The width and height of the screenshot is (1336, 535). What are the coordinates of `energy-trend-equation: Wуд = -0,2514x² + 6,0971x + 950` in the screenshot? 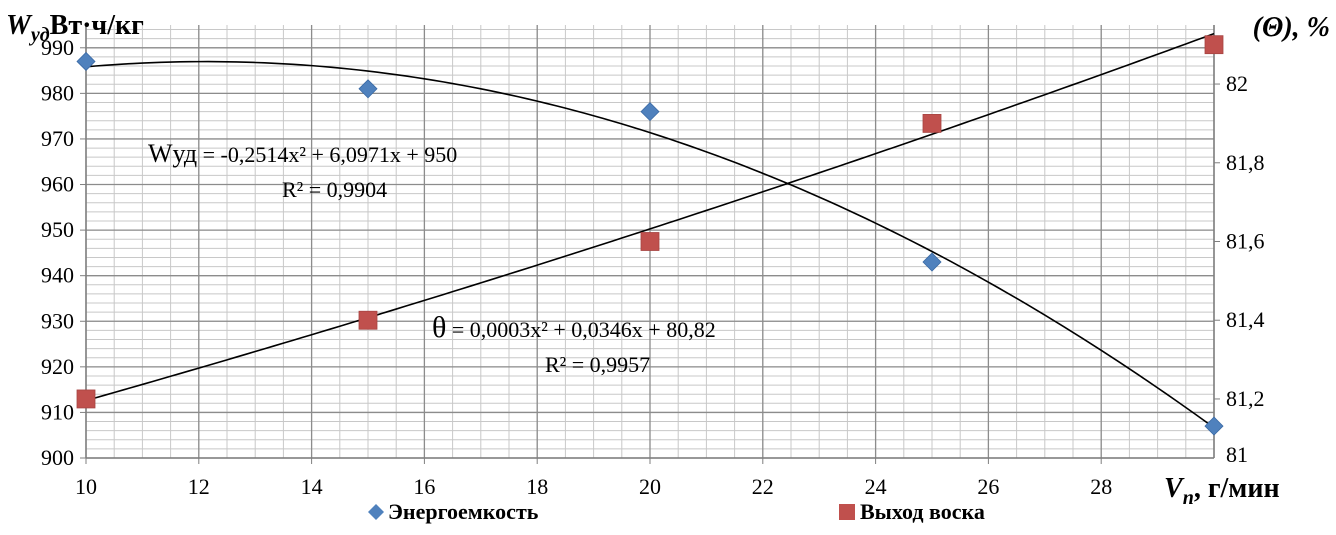 It's located at (302, 153).